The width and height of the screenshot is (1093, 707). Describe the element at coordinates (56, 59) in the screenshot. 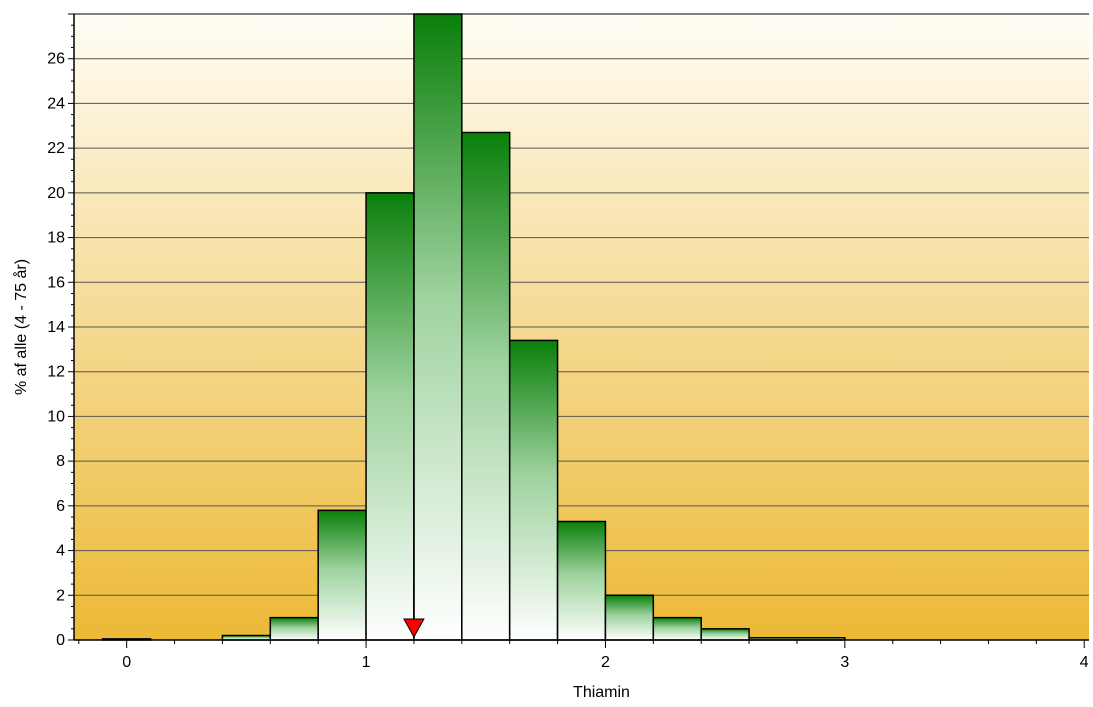

I see `y-tick-label: 26` at that location.